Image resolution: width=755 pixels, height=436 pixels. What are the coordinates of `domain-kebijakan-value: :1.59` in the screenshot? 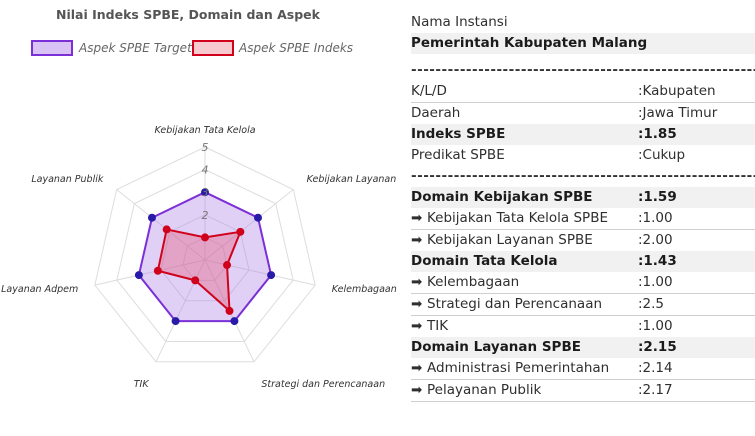 It's located at (657, 197).